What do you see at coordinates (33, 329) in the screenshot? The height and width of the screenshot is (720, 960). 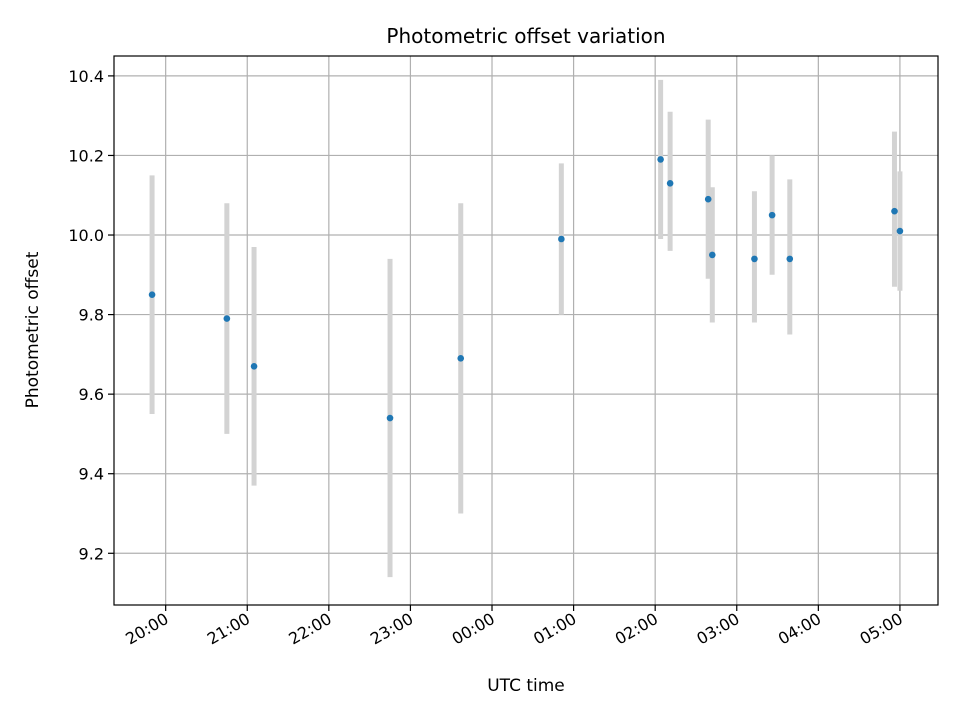 I see `y-axis-label: Photometric offset` at bounding box center [33, 329].